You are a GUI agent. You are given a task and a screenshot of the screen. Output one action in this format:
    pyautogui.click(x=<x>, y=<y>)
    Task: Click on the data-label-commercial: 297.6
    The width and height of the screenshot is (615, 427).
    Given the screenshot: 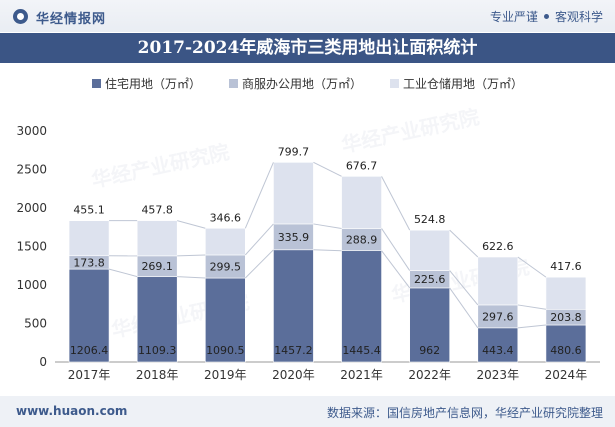 What is the action you would take?
    pyautogui.click(x=498, y=316)
    